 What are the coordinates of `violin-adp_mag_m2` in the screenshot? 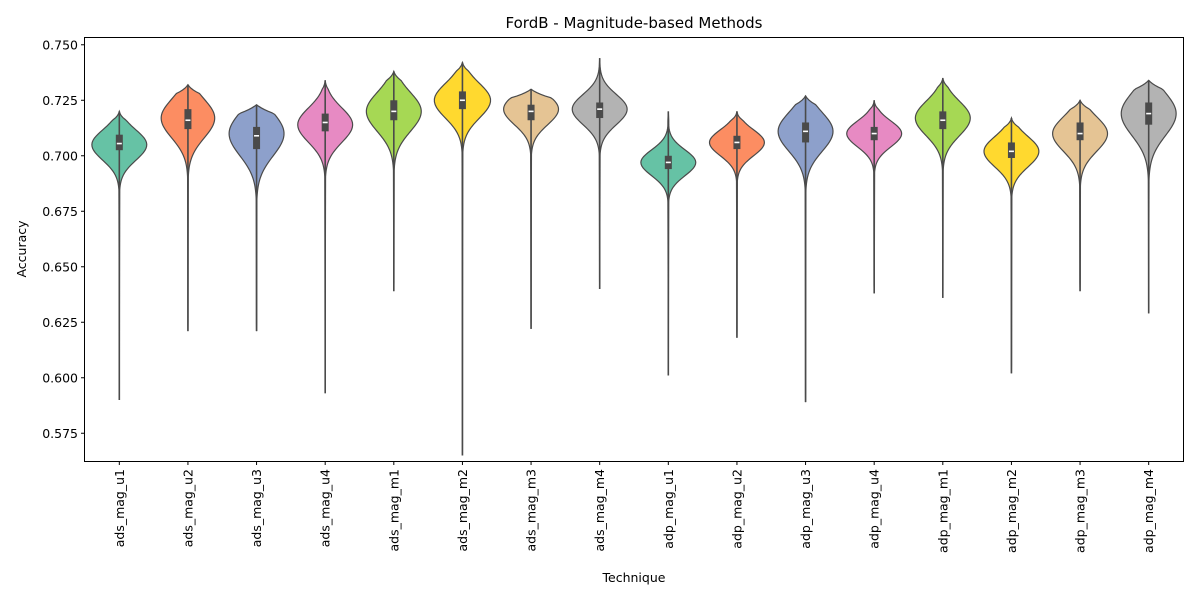 It's located at (1011, 245).